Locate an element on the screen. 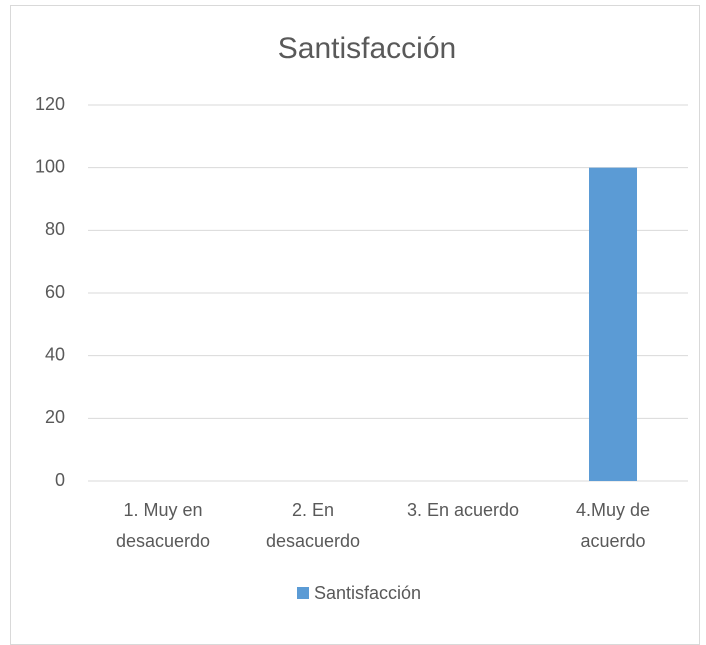 The height and width of the screenshot is (645, 706). legend-label: Santisfacción is located at coordinates (367, 593).